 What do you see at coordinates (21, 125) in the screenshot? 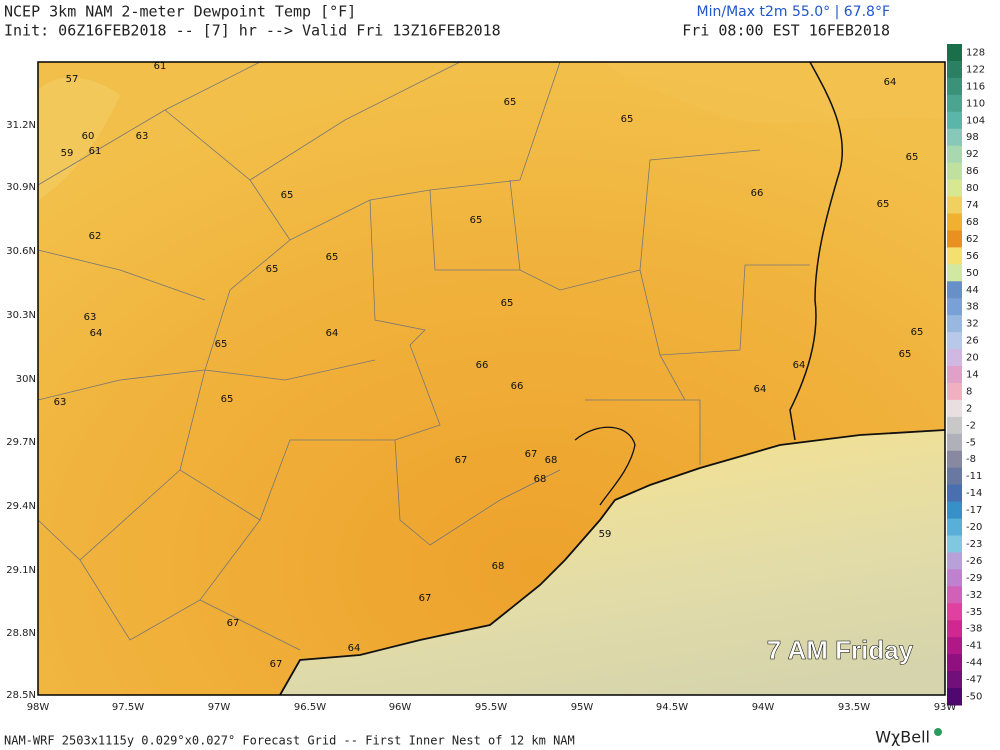
I see `lat-label: 31.2N` at bounding box center [21, 125].